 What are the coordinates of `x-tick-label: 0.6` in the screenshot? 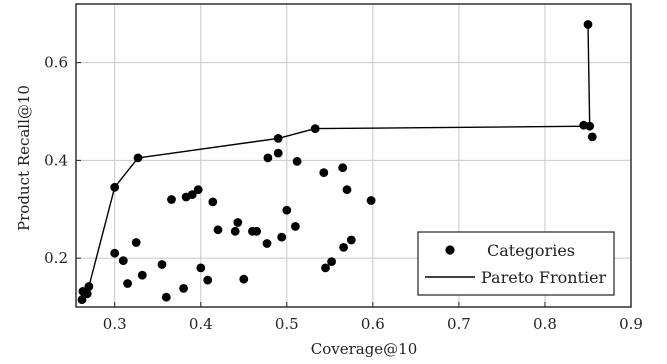 It's located at (373, 324).